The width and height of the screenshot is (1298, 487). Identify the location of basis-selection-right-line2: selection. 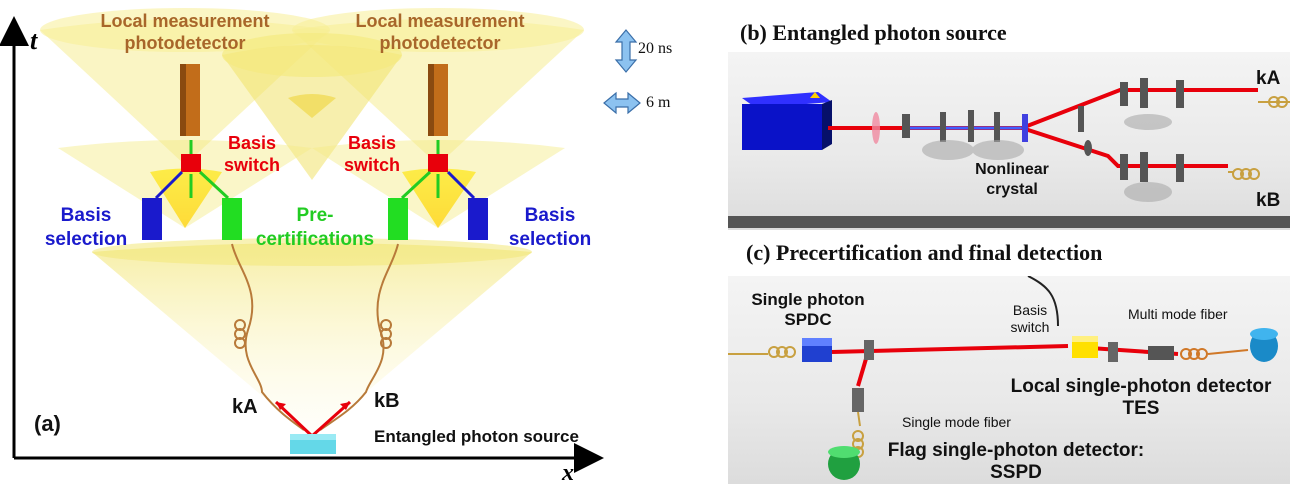
(550, 239).